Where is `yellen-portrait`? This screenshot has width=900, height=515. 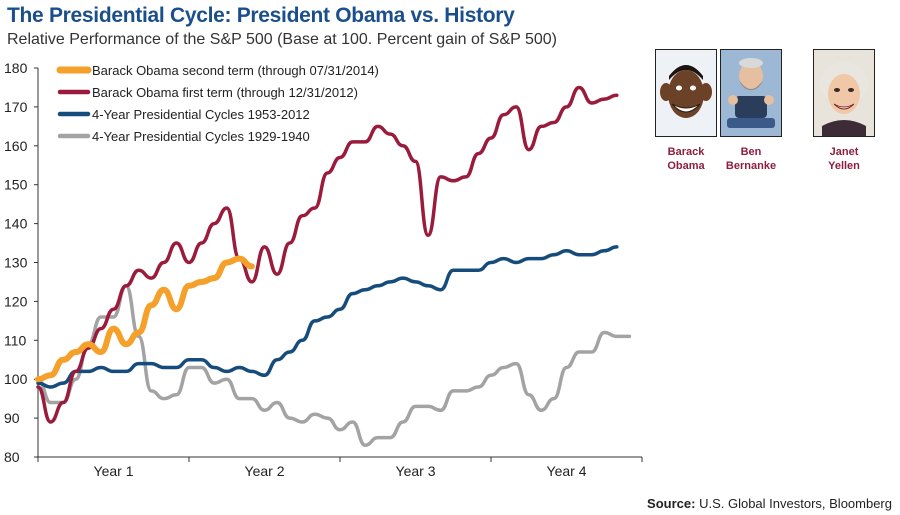 yellen-portrait is located at coordinates (844, 93).